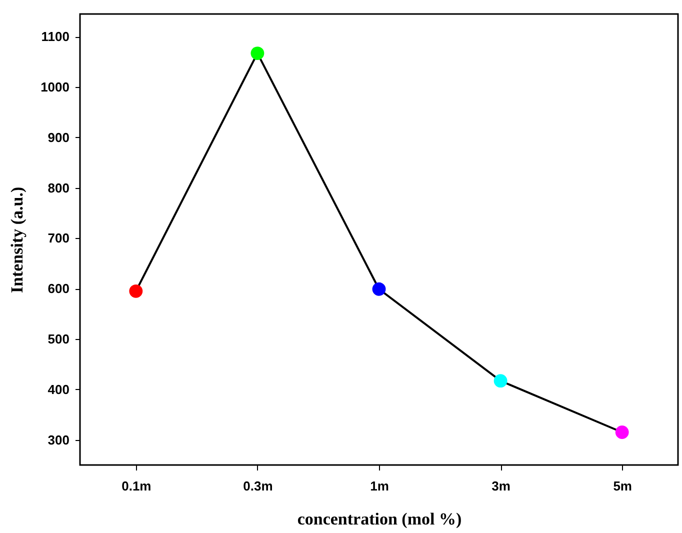 This screenshot has height=533, width=682. Describe the element at coordinates (137, 486) in the screenshot. I see `x-tick-label: 0.1m` at that location.